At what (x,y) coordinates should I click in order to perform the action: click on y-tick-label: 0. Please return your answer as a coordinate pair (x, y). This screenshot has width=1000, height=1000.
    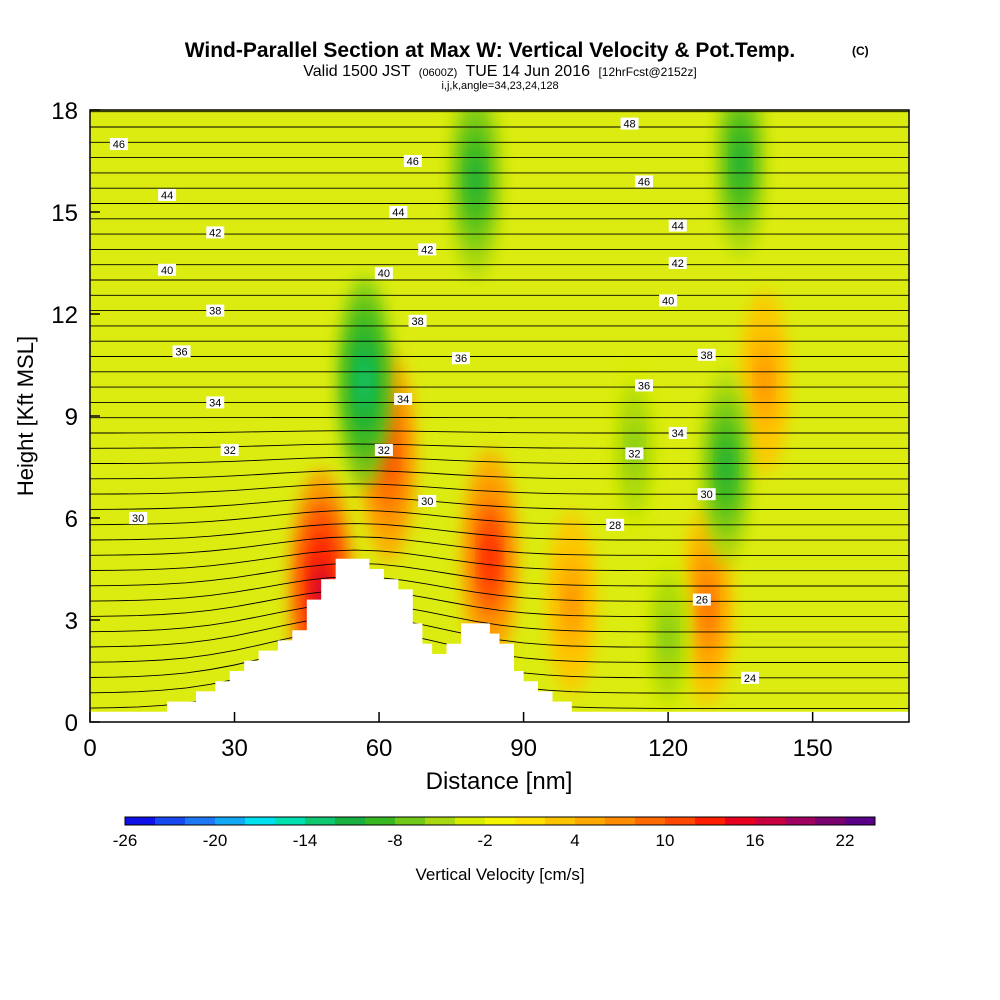
    Looking at the image, I should click on (71, 723).